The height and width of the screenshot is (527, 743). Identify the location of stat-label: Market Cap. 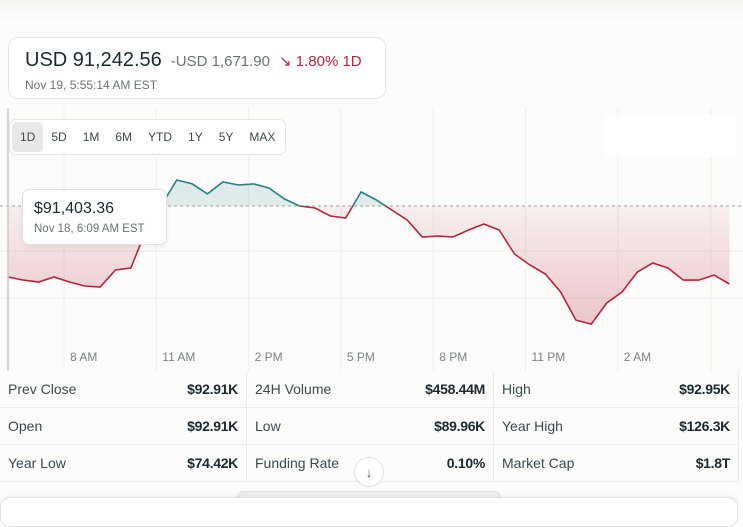
(538, 463).